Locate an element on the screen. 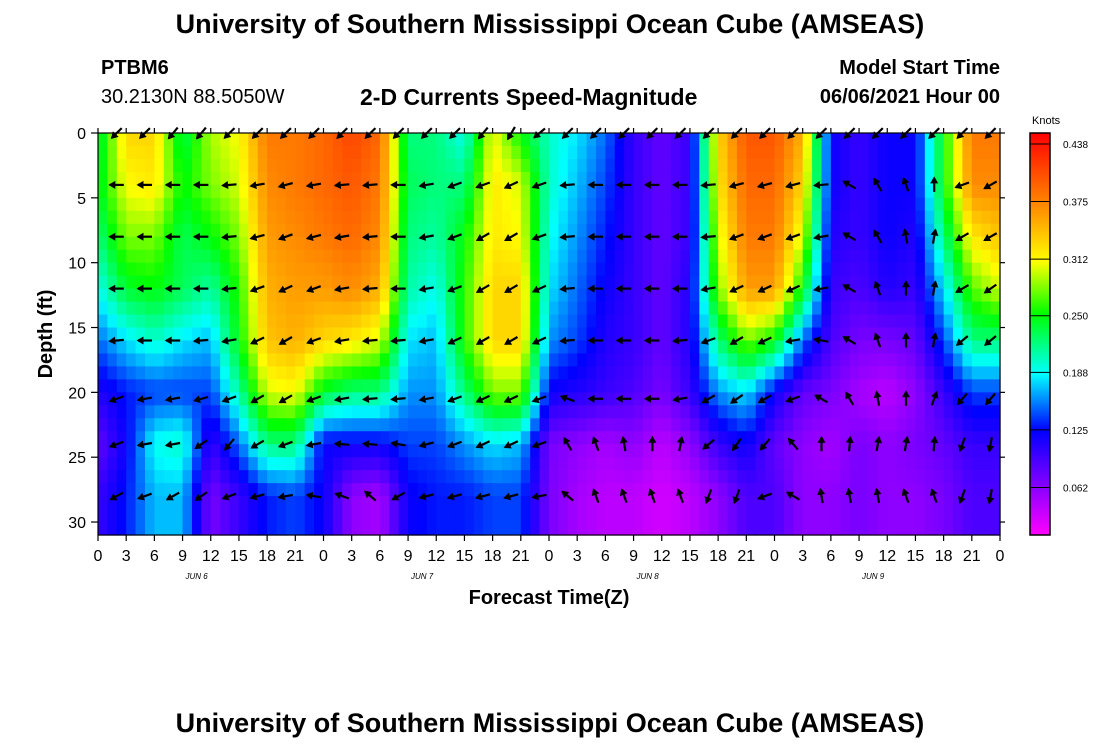 This screenshot has width=1100, height=750. day-label: JUN 8 is located at coordinates (648, 576).